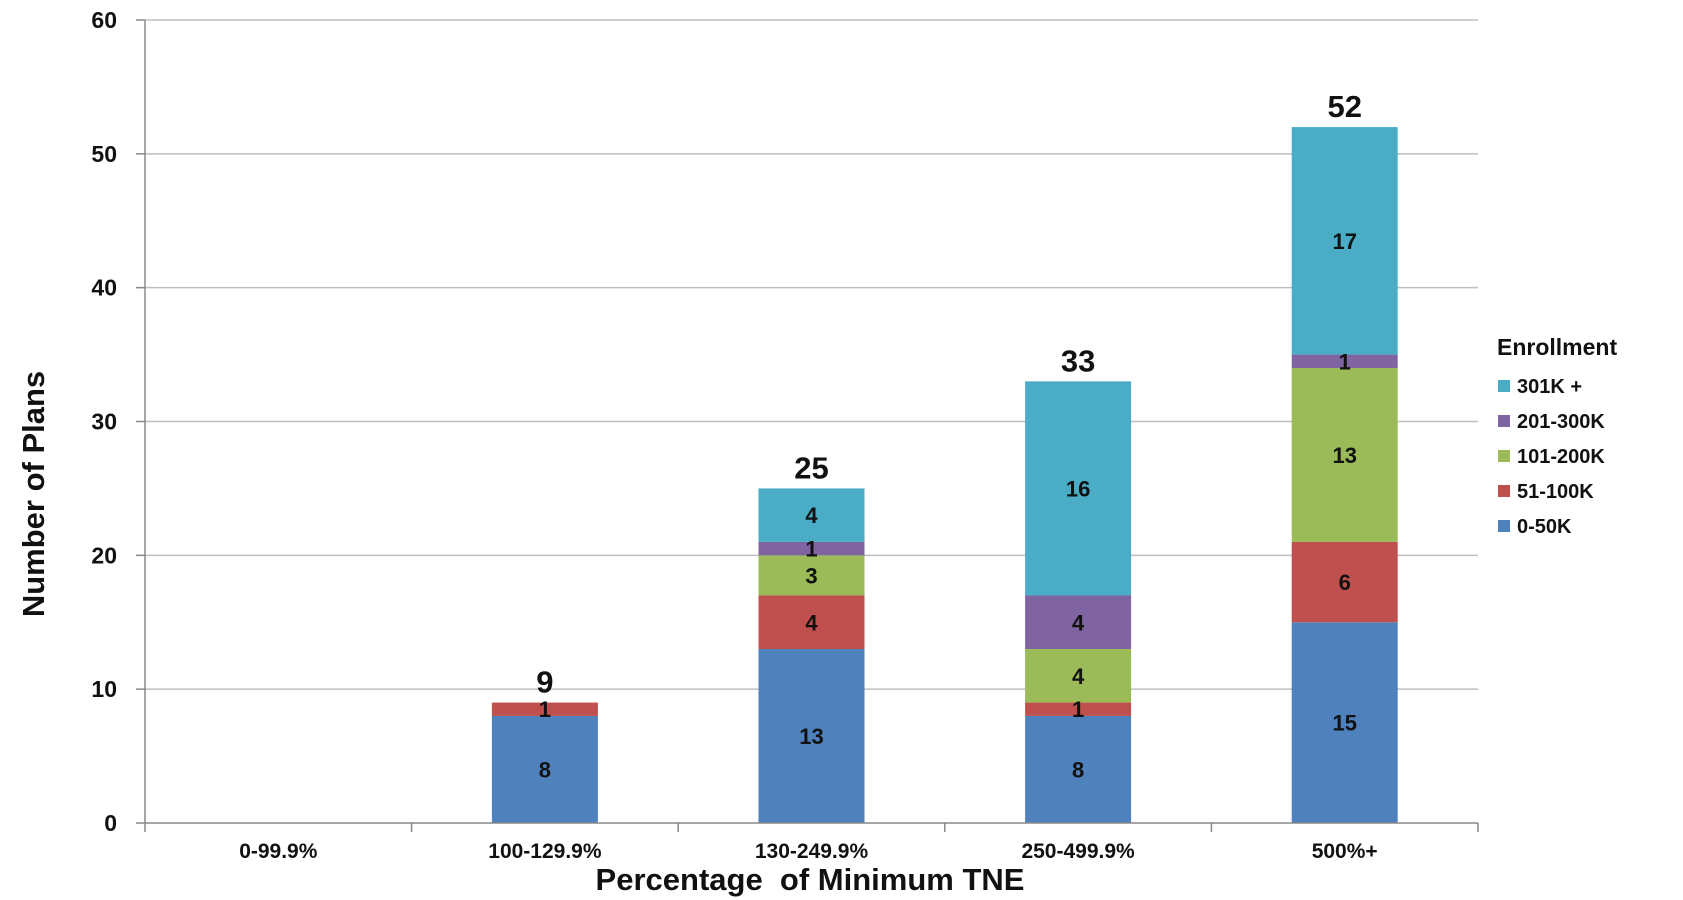 This screenshot has height=900, width=1683. I want to click on y-axis-title: Number of Plans, so click(33, 494).